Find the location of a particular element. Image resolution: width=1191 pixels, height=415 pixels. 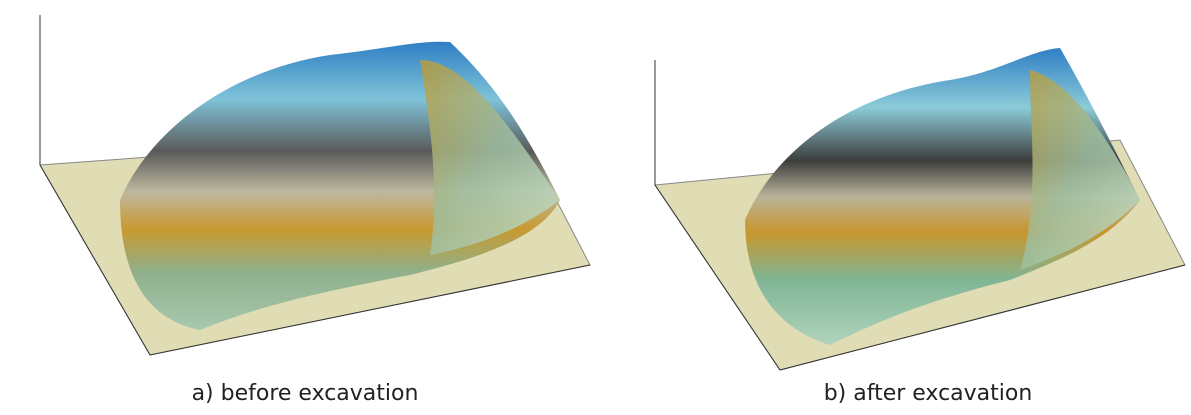

caption: a) before excavation is located at coordinates (305, 393).